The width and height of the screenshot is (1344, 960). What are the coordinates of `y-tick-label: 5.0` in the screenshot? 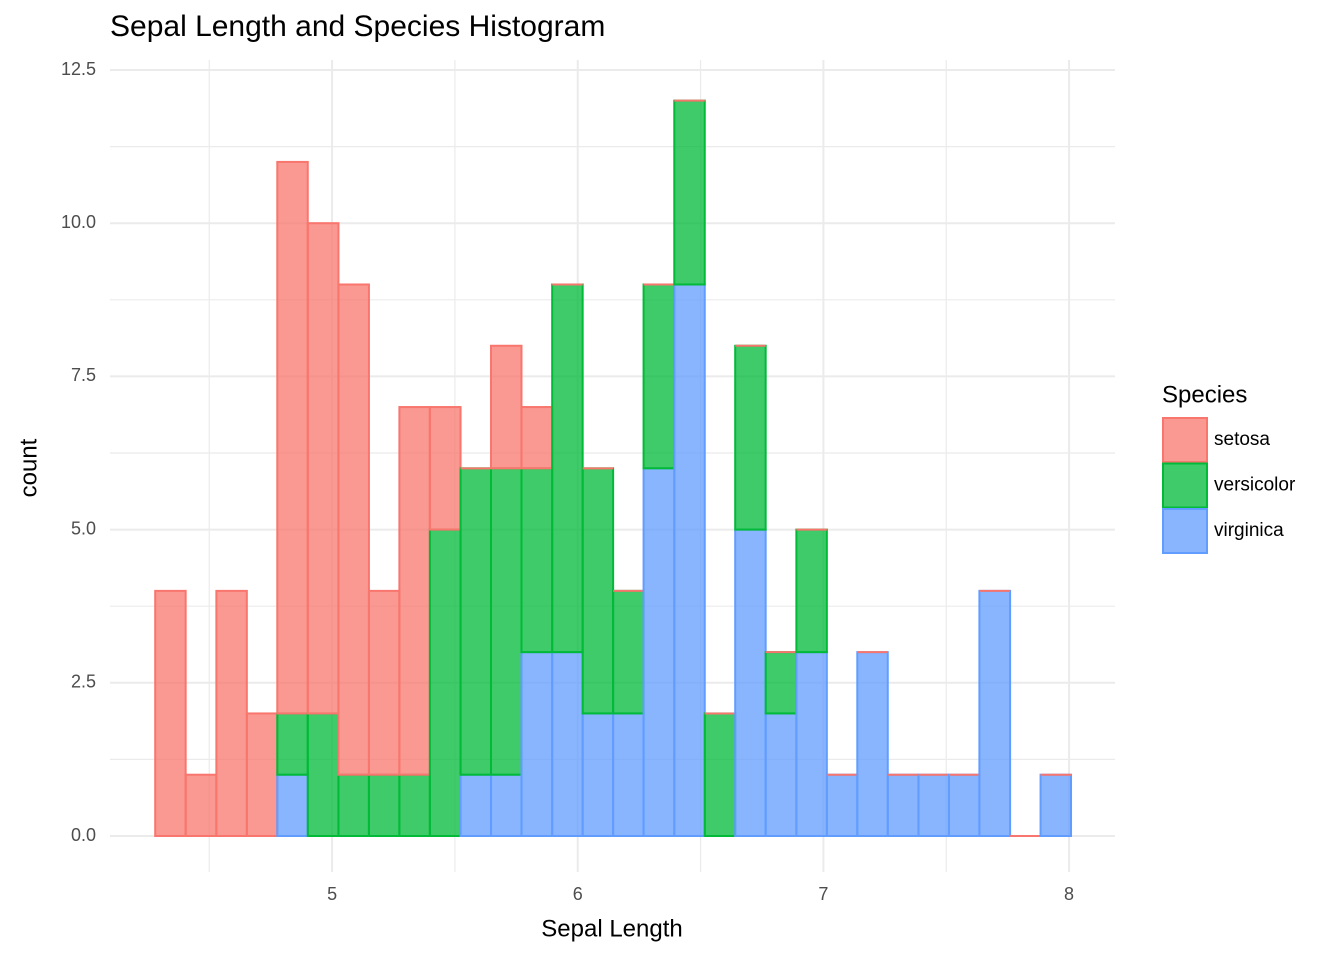 It's located at (83, 528).